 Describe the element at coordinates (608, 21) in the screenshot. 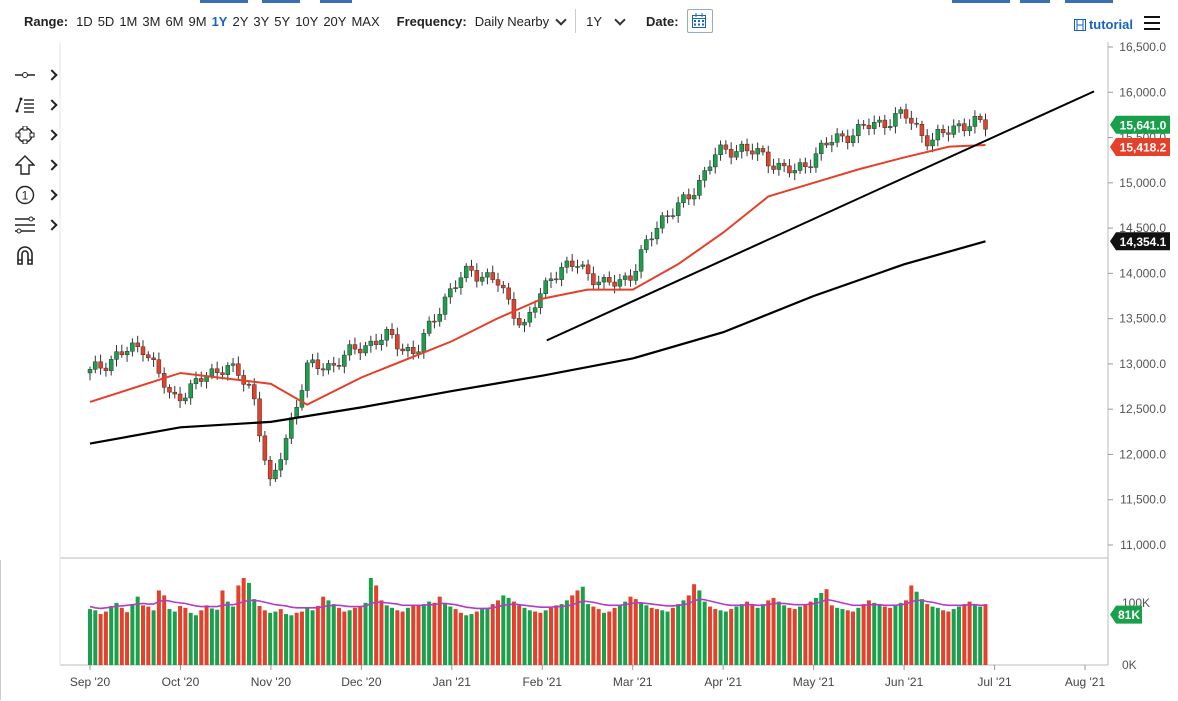

I see `period-select: 1Y` at that location.